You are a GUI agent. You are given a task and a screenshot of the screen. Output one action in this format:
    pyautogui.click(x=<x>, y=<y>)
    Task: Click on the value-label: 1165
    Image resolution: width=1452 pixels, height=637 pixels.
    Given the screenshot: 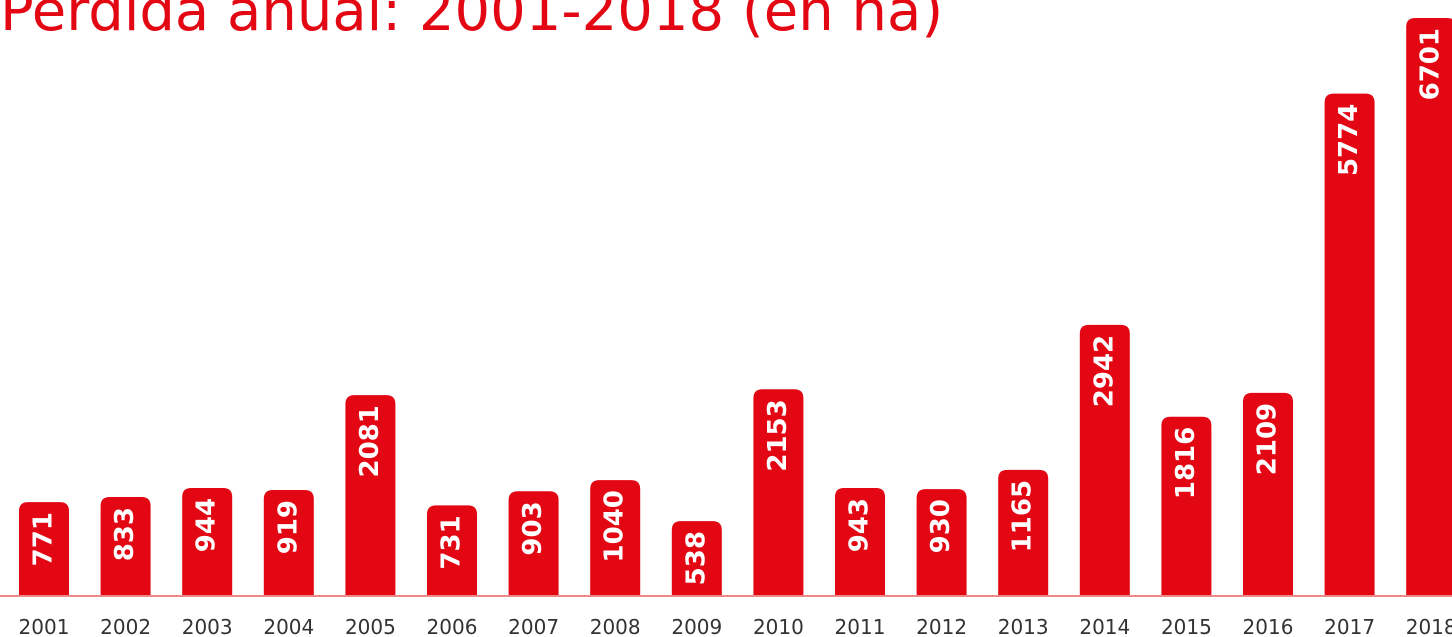 What is the action you would take?
    pyautogui.click(x=1023, y=516)
    